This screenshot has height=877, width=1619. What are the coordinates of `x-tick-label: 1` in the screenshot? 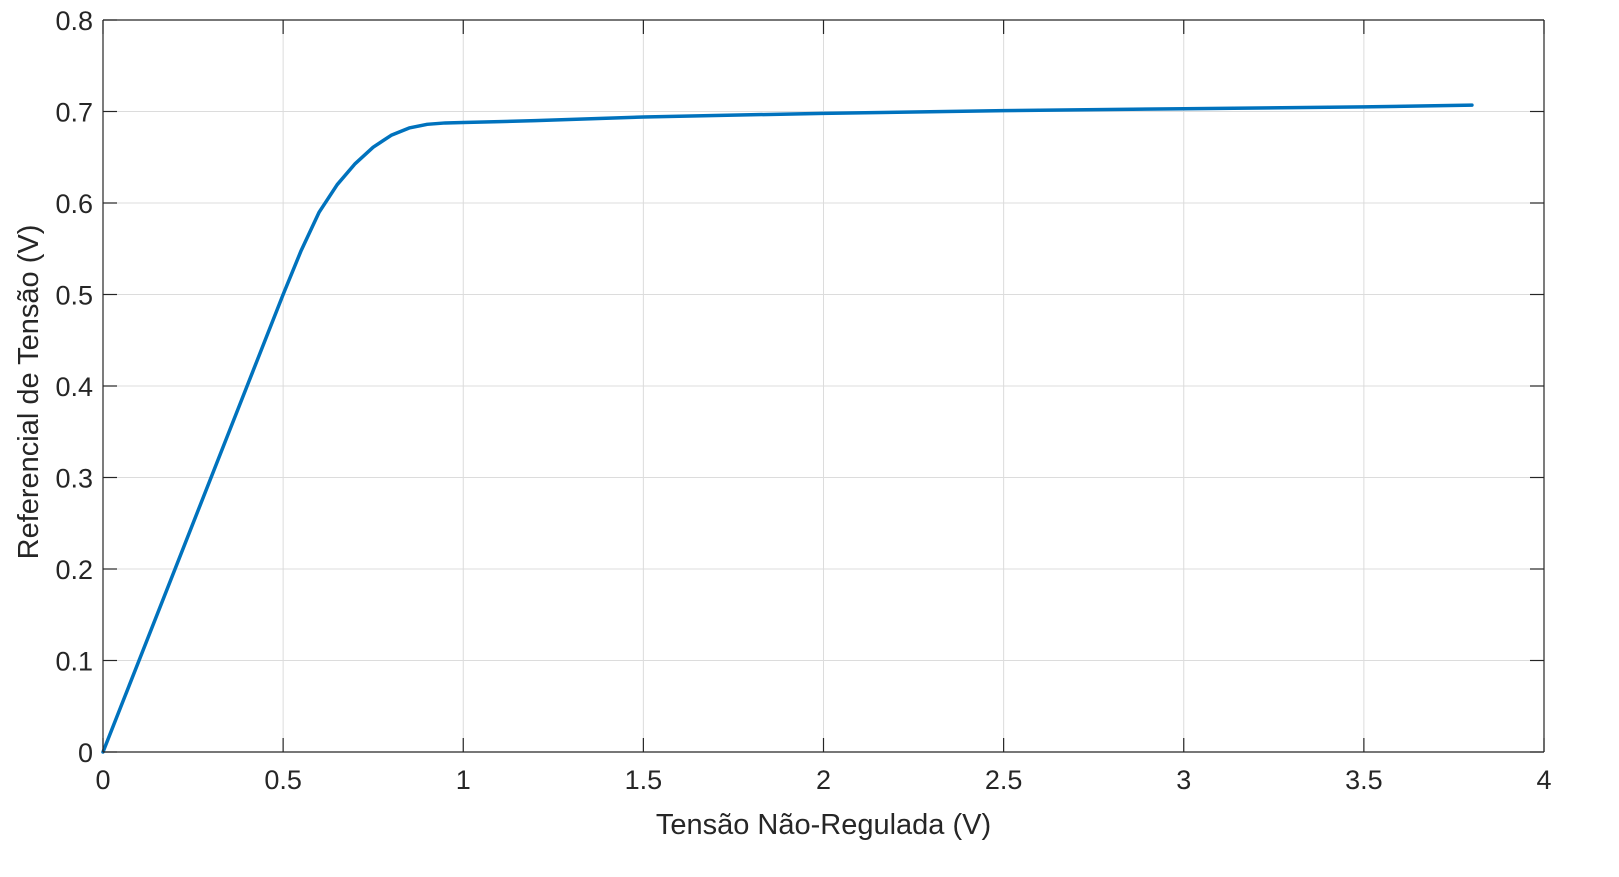 It's located at (463, 780).